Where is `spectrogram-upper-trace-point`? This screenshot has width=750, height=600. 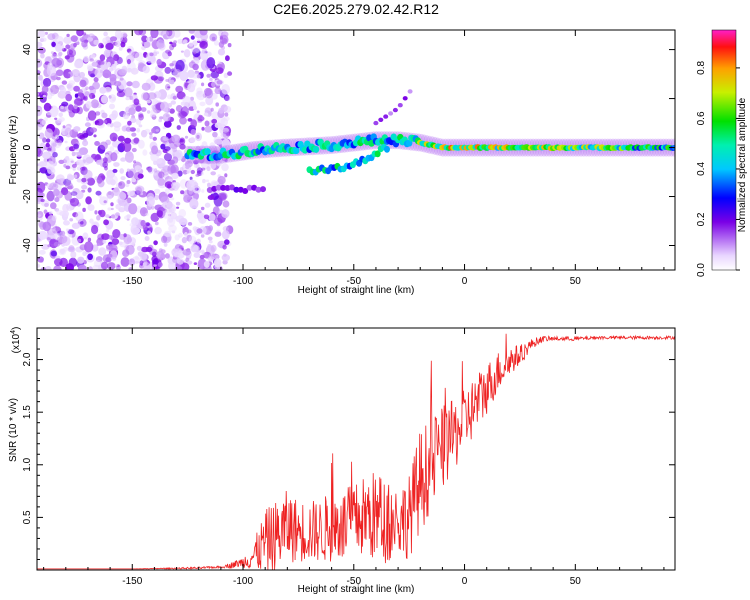 spectrogram-upper-trace-point is located at coordinates (376, 123).